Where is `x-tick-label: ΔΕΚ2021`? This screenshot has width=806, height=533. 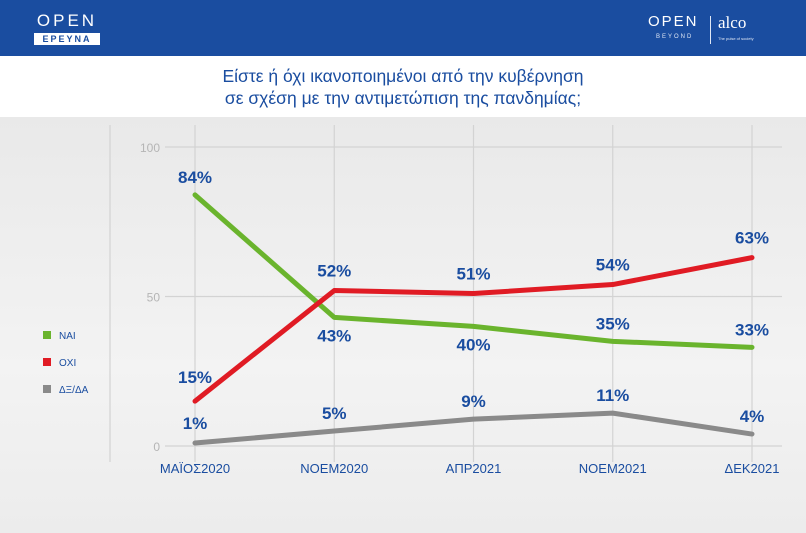 x-tick-label: ΔΕΚ2021 is located at coordinates (752, 468).